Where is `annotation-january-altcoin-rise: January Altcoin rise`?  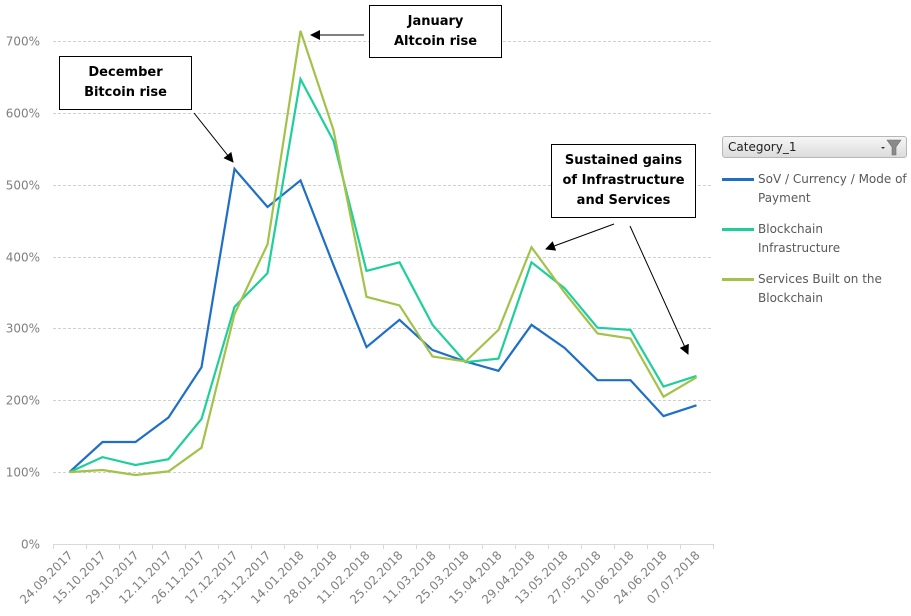
annotation-january-altcoin-rise: January Altcoin rise is located at coordinates (435, 31).